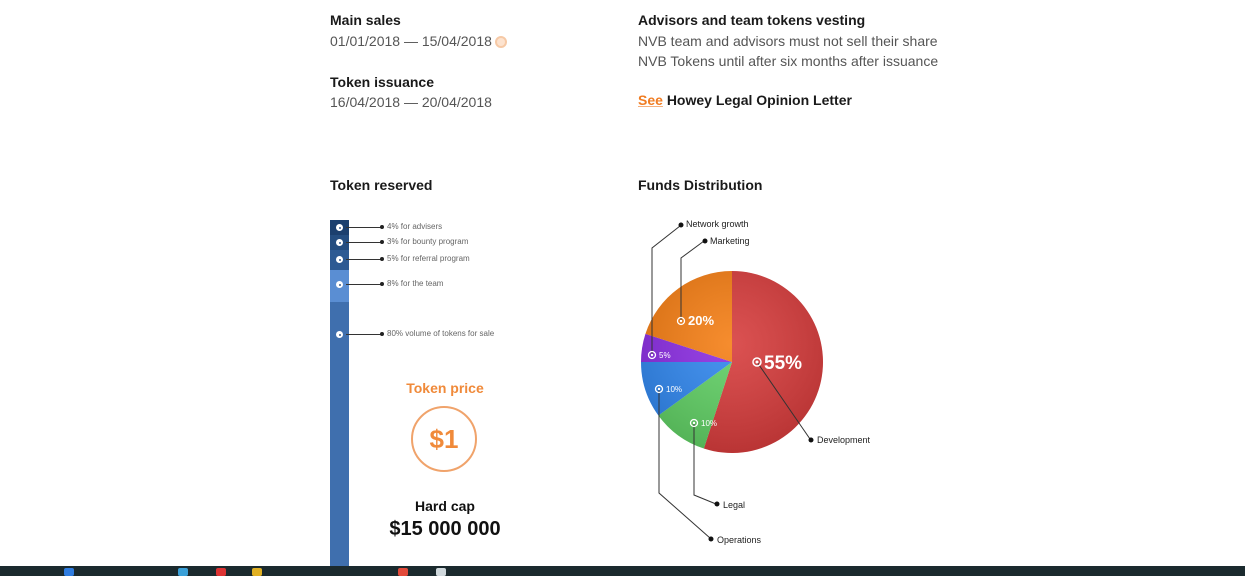 Image resolution: width=1245 pixels, height=576 pixels. I want to click on folder-icon, so click(257, 572).